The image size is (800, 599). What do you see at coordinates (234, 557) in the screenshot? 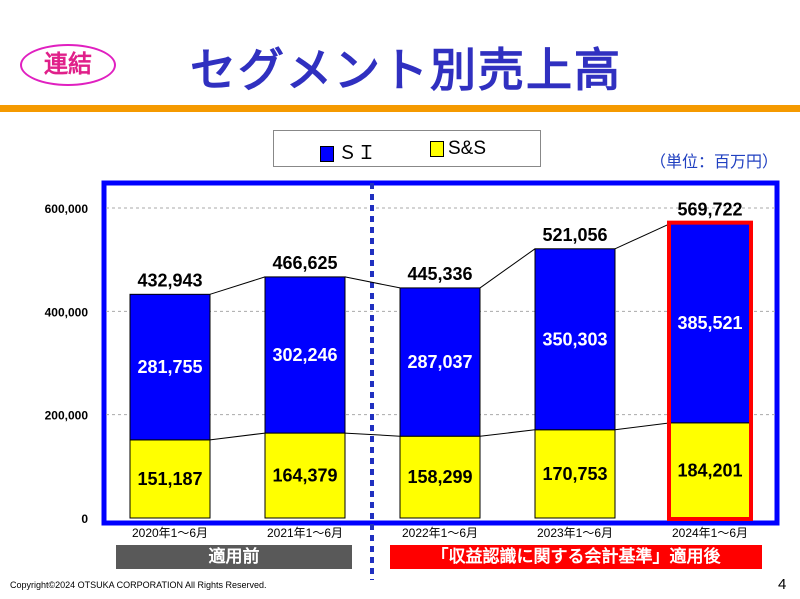
I see `before-label: 適用前` at bounding box center [234, 557].